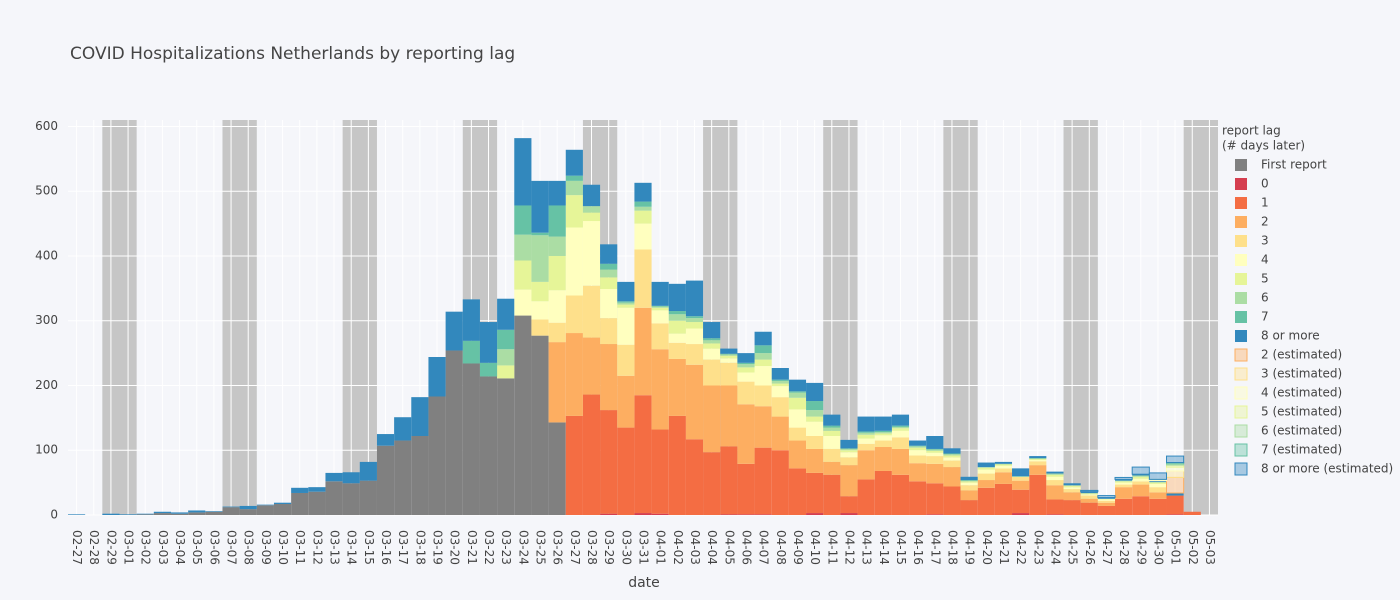  Describe the element at coordinates (592, 547) in the screenshot. I see `x-tick-label: 03-28` at that location.